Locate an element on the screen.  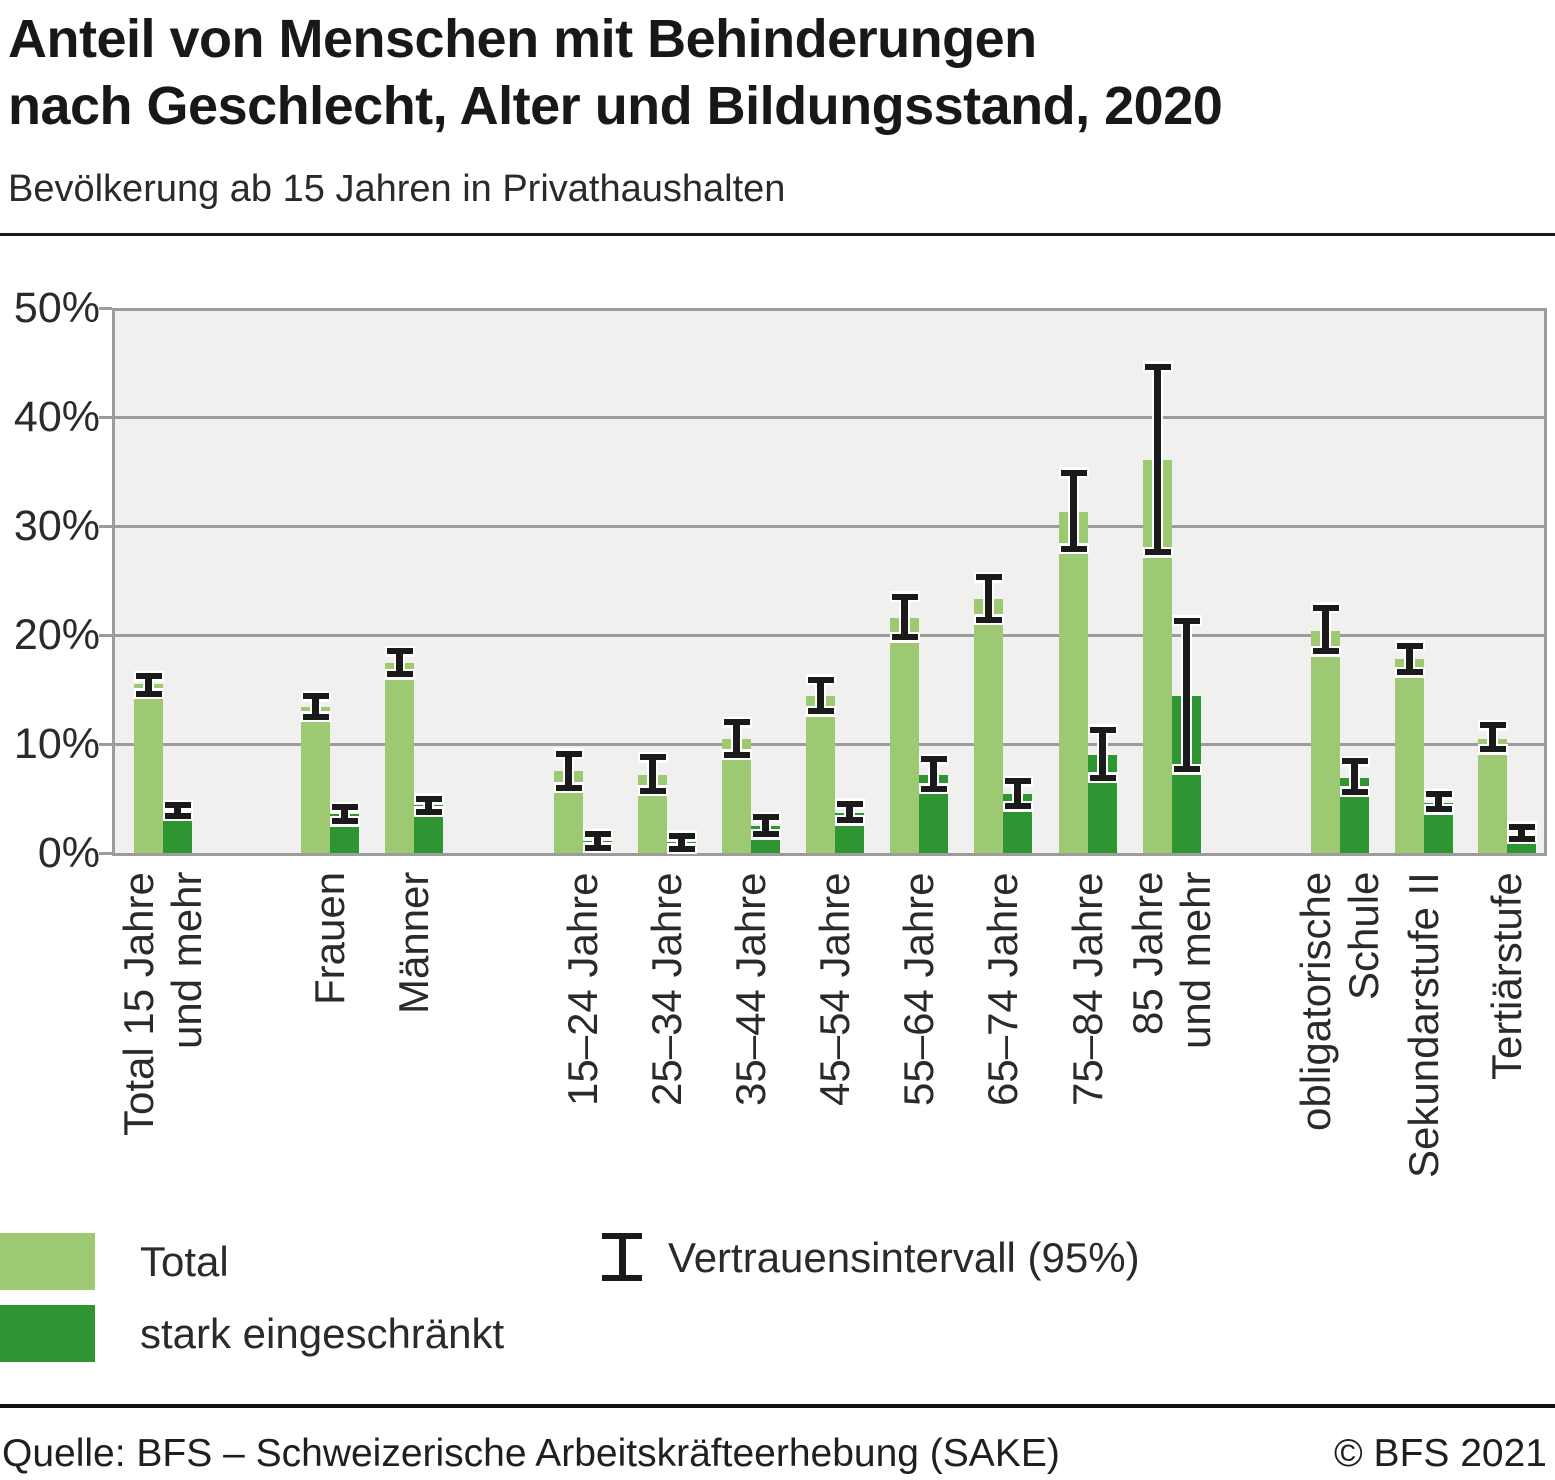
x-axis-label: obligatorische Schule is located at coordinates (1339, 1002).